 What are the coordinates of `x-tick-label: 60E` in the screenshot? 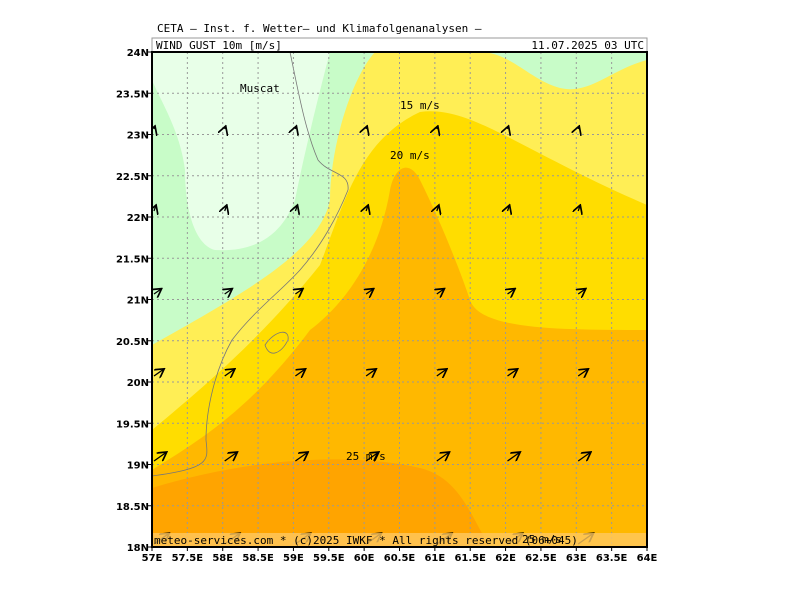 It's located at (364, 558).